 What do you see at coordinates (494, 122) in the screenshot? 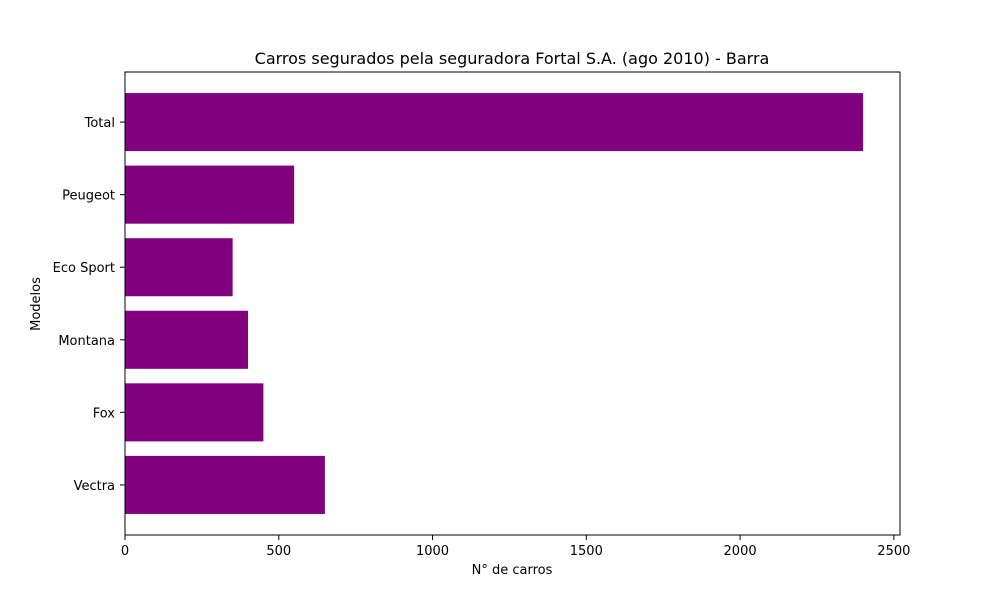
I see `bar-total` at bounding box center [494, 122].